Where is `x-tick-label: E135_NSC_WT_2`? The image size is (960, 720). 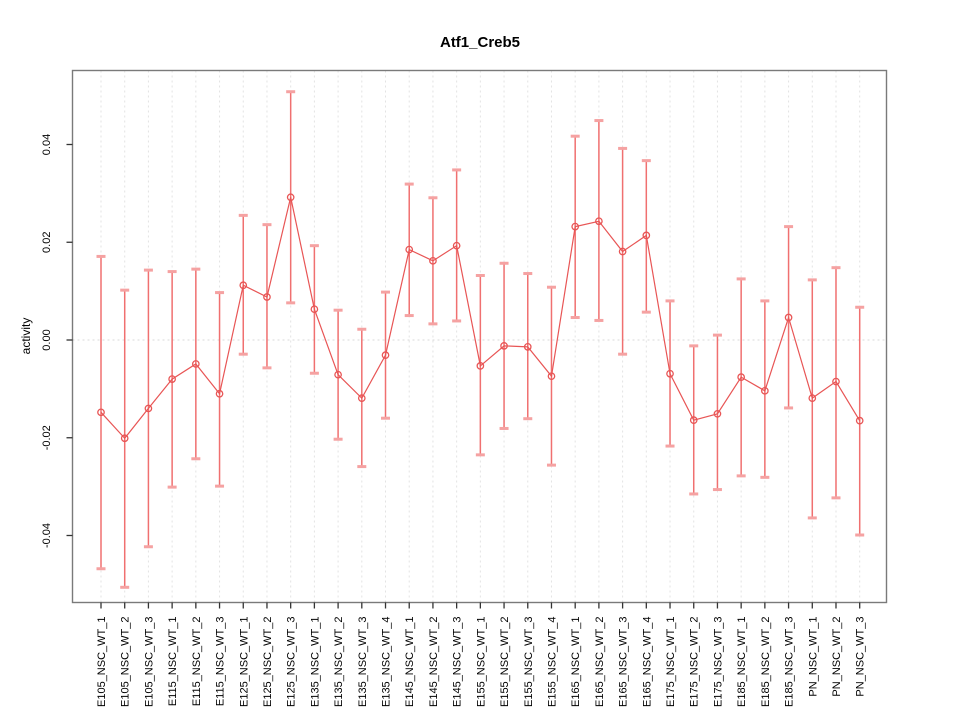
x-tick-label: E135_NSC_WT_2 is located at coordinates (339, 662).